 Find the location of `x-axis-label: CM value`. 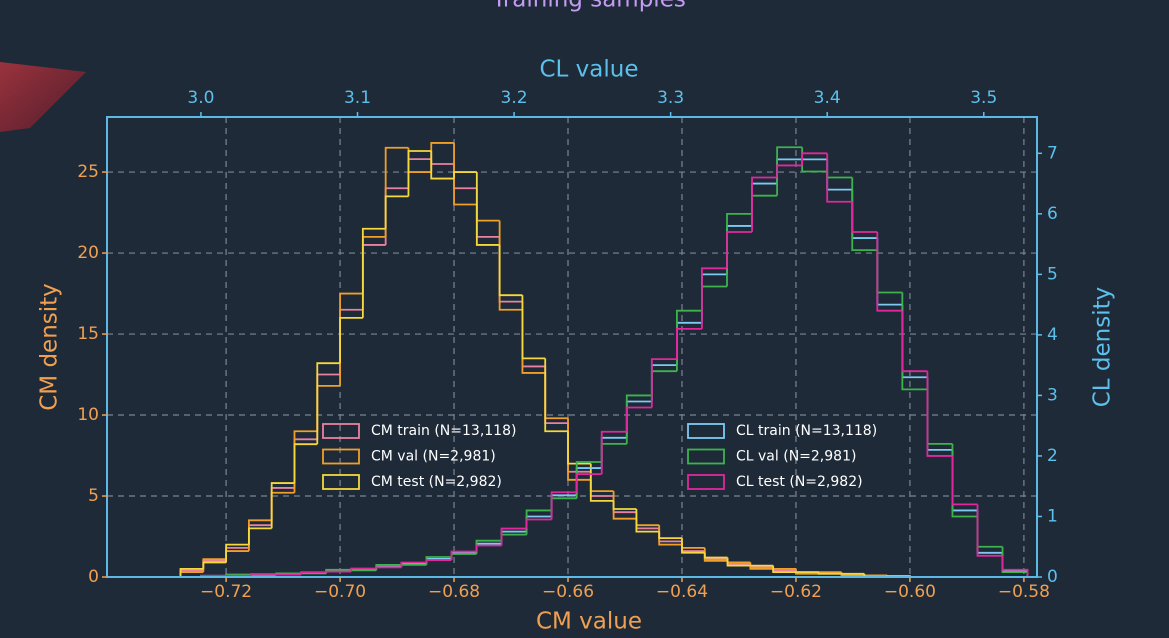

x-axis-label: CM value is located at coordinates (589, 622).